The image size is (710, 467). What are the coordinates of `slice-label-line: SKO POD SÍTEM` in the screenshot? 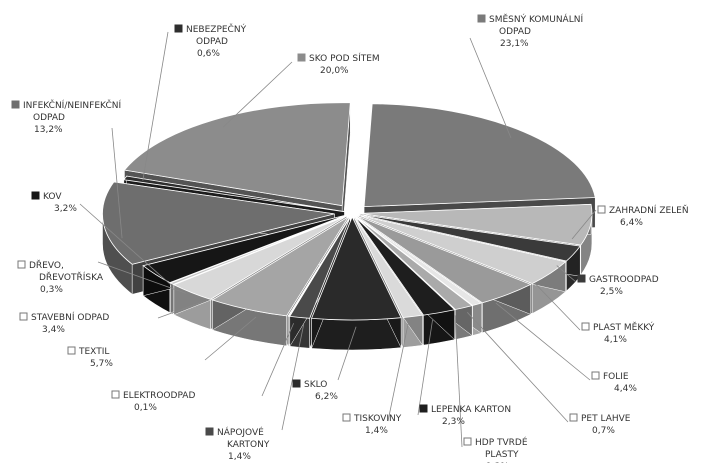 It's located at (344, 58).